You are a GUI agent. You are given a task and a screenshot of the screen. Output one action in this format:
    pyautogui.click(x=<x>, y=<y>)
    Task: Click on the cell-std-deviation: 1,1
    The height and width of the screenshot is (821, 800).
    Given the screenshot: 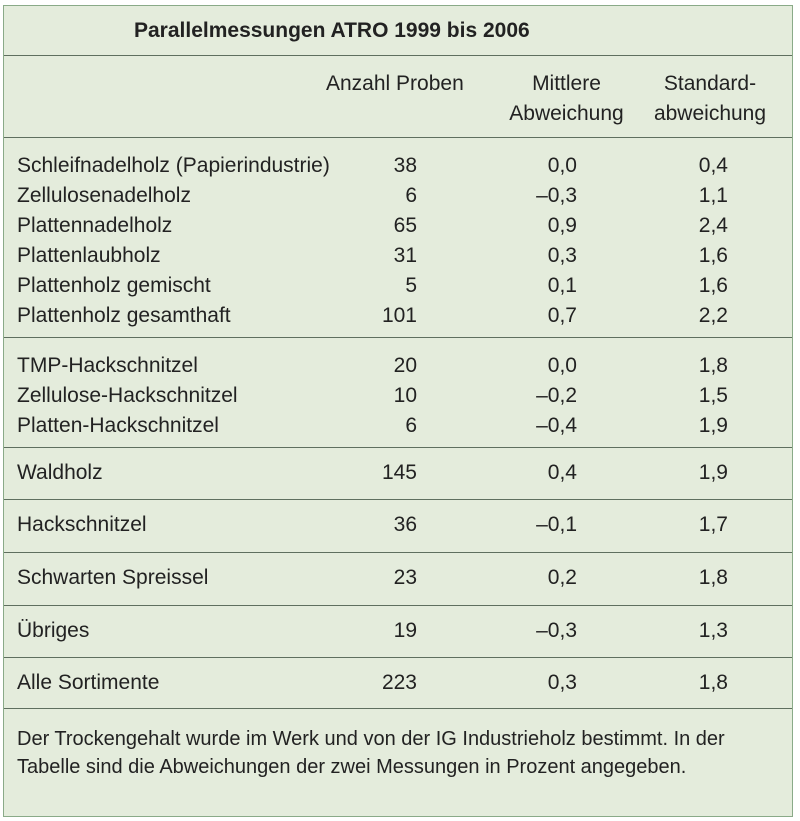 What is the action you would take?
    pyautogui.click(x=713, y=195)
    